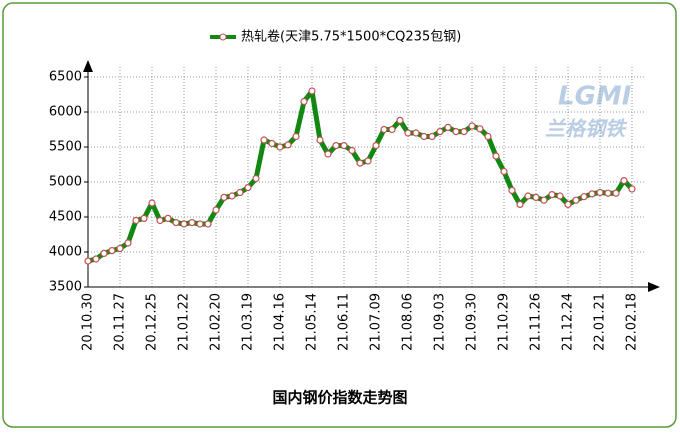 Image resolution: width=680 pixels, height=435 pixels. Describe the element at coordinates (120, 322) in the screenshot. I see `x-tick-label: 20.11.27` at that location.